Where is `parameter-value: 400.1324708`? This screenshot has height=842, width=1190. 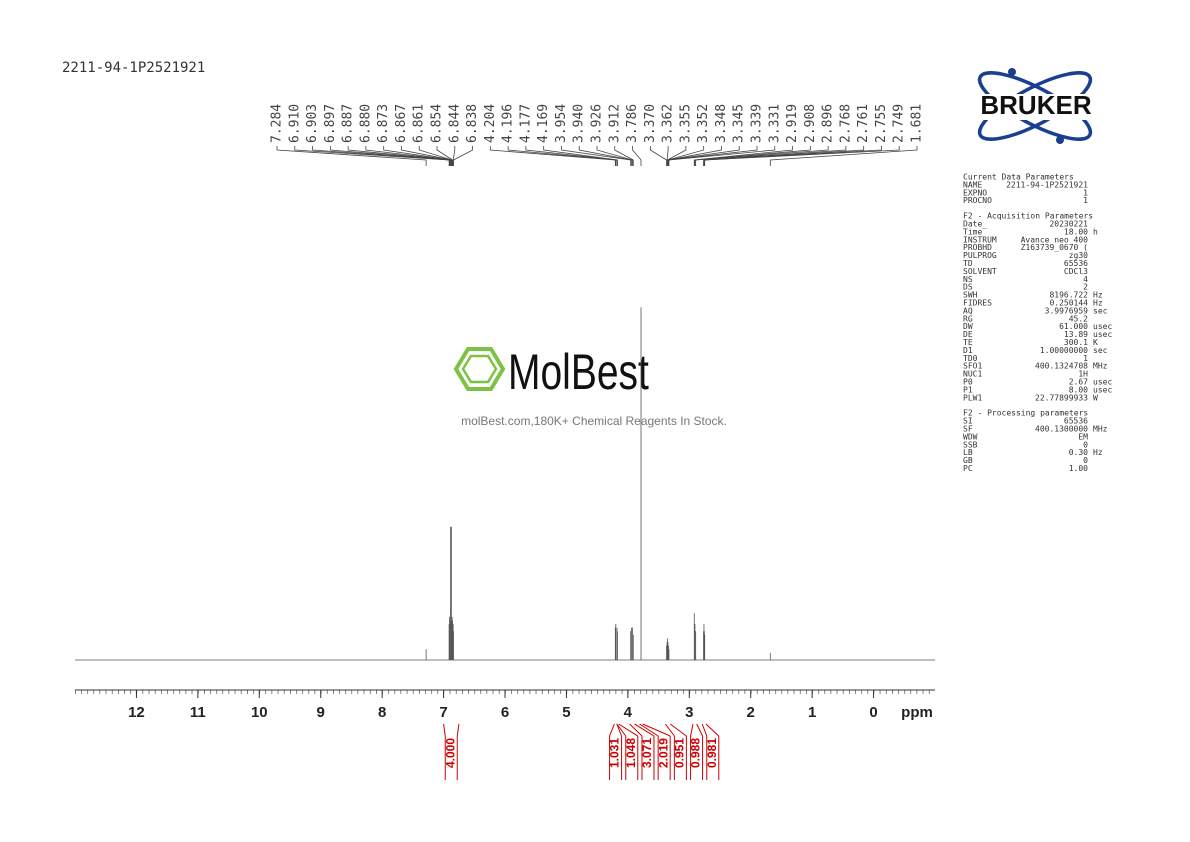 parameter-value: 400.1324708 is located at coordinates (1061, 366).